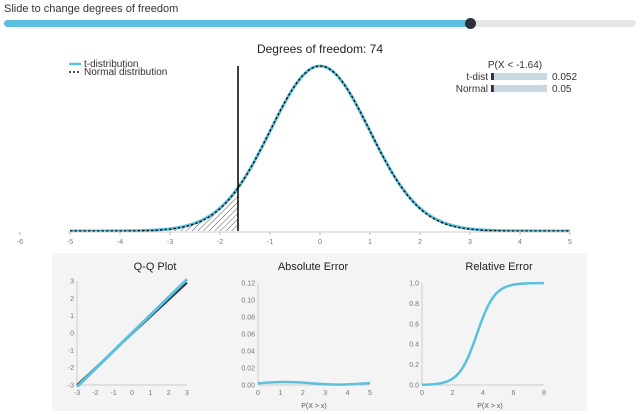 The height and width of the screenshot is (414, 640). What do you see at coordinates (70, 242) in the screenshot?
I see `x-tick-label: -5` at bounding box center [70, 242].